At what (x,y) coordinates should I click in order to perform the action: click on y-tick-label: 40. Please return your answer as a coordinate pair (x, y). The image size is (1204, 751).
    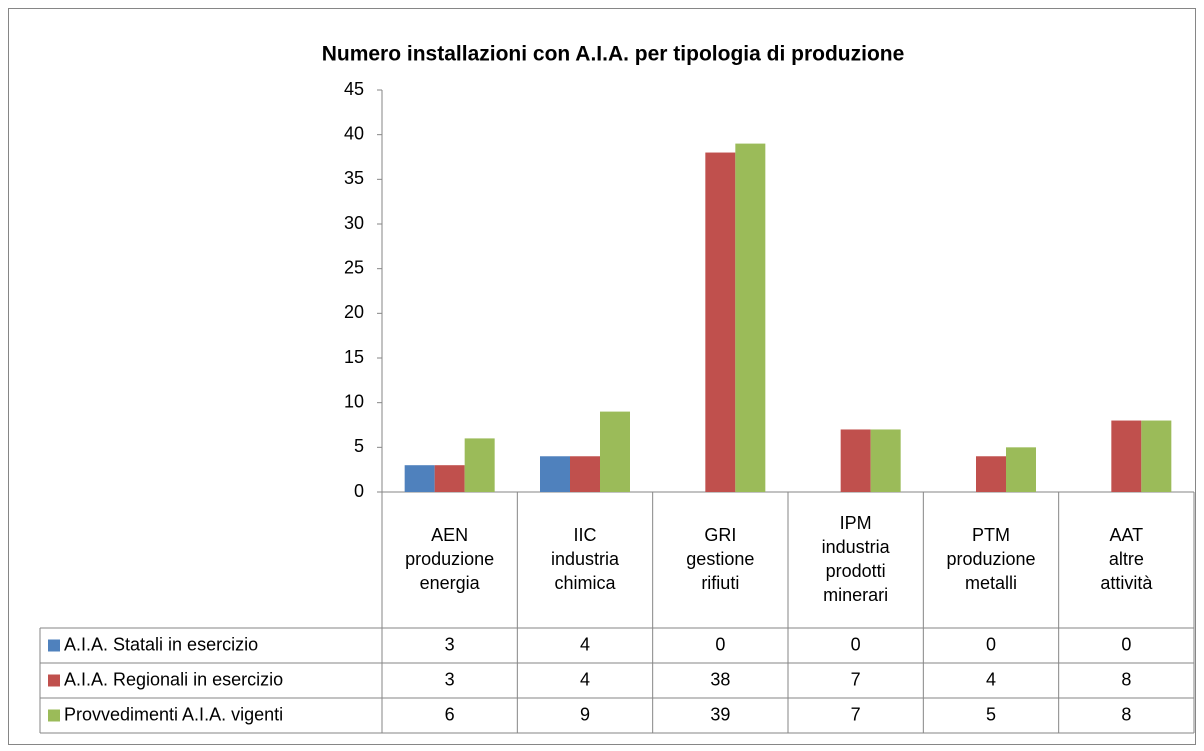
    Looking at the image, I should click on (354, 133).